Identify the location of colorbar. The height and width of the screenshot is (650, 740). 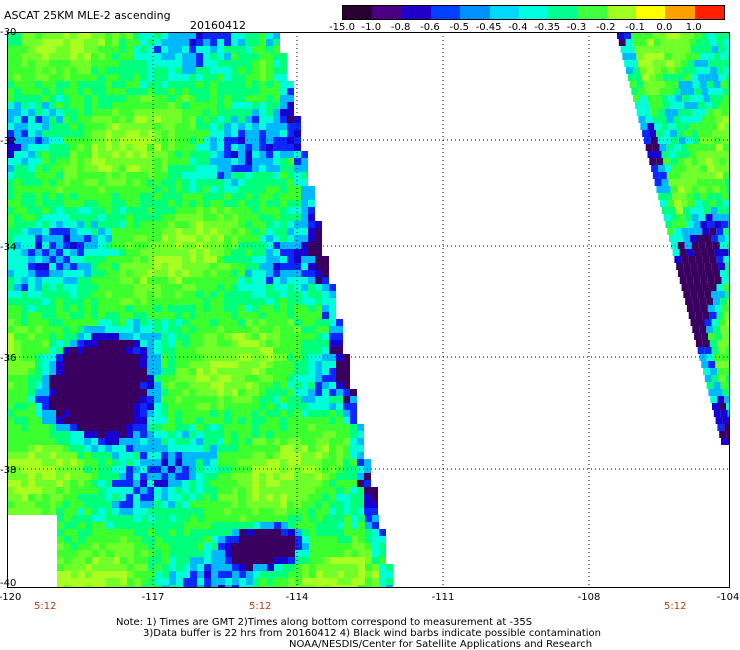
(533, 12).